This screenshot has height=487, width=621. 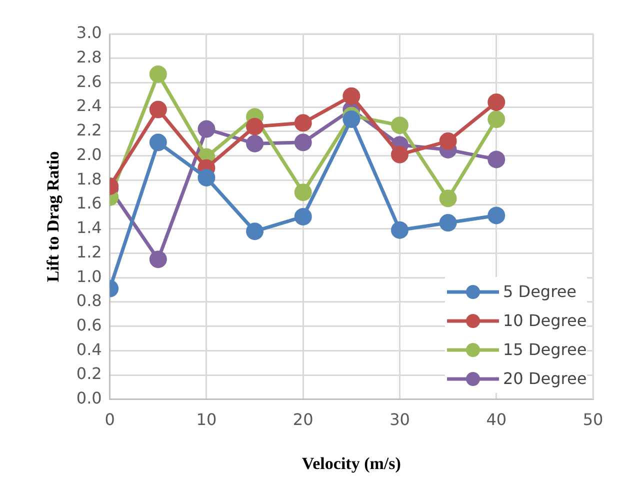 What do you see at coordinates (89, 276) in the screenshot?
I see `y-tick-label: 1.0` at bounding box center [89, 276].